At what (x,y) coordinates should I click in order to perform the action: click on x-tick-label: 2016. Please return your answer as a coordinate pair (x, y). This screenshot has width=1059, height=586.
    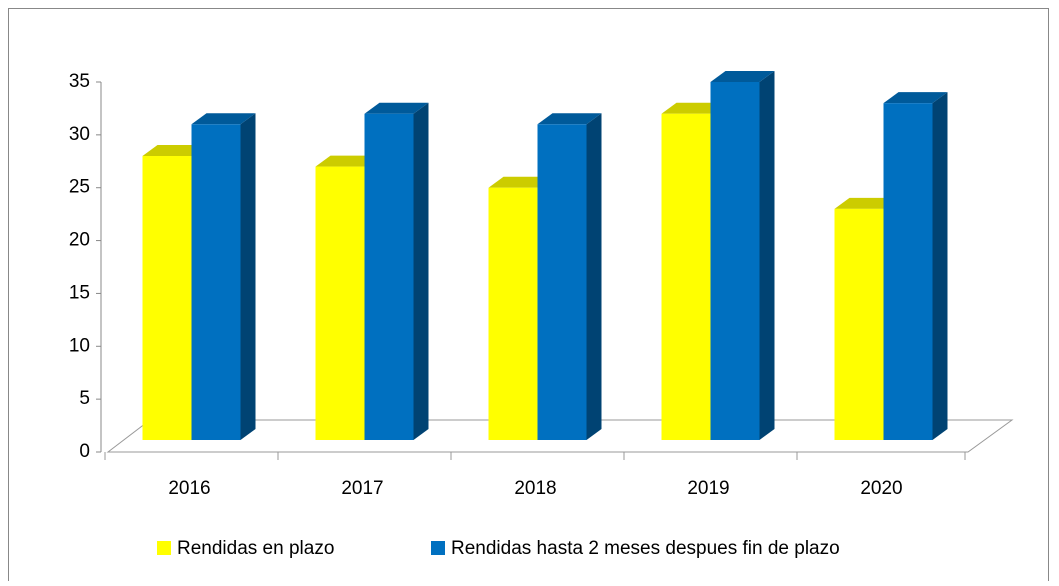
    Looking at the image, I should click on (189, 488).